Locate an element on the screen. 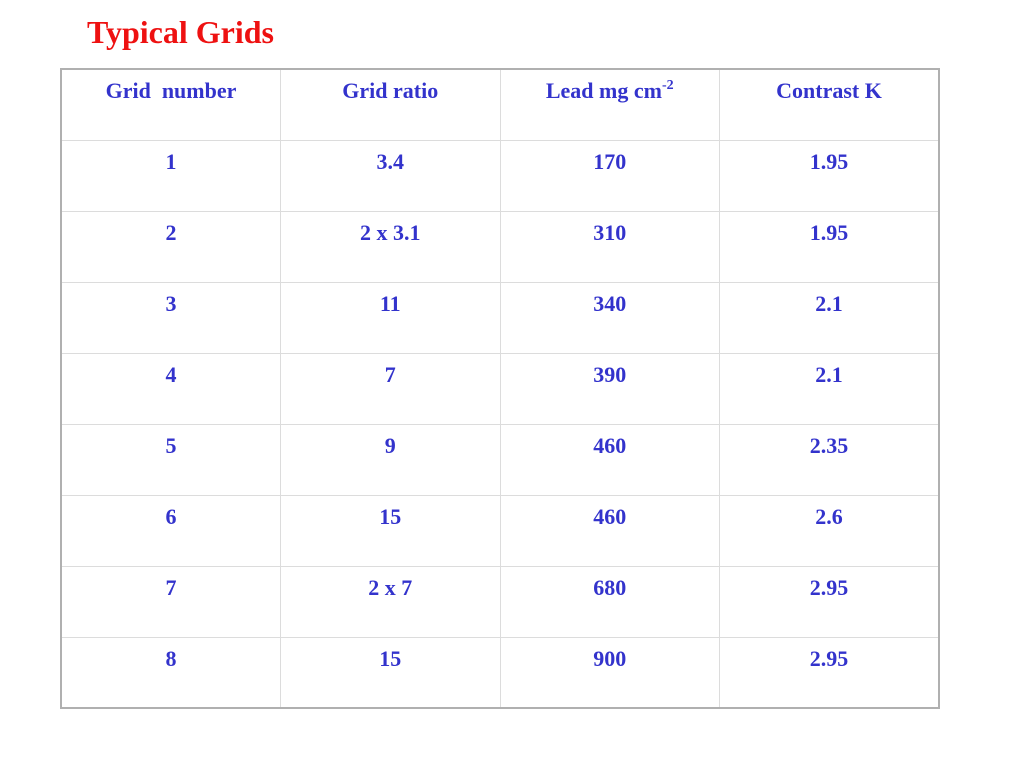  cell-text: 6 is located at coordinates (171, 516).